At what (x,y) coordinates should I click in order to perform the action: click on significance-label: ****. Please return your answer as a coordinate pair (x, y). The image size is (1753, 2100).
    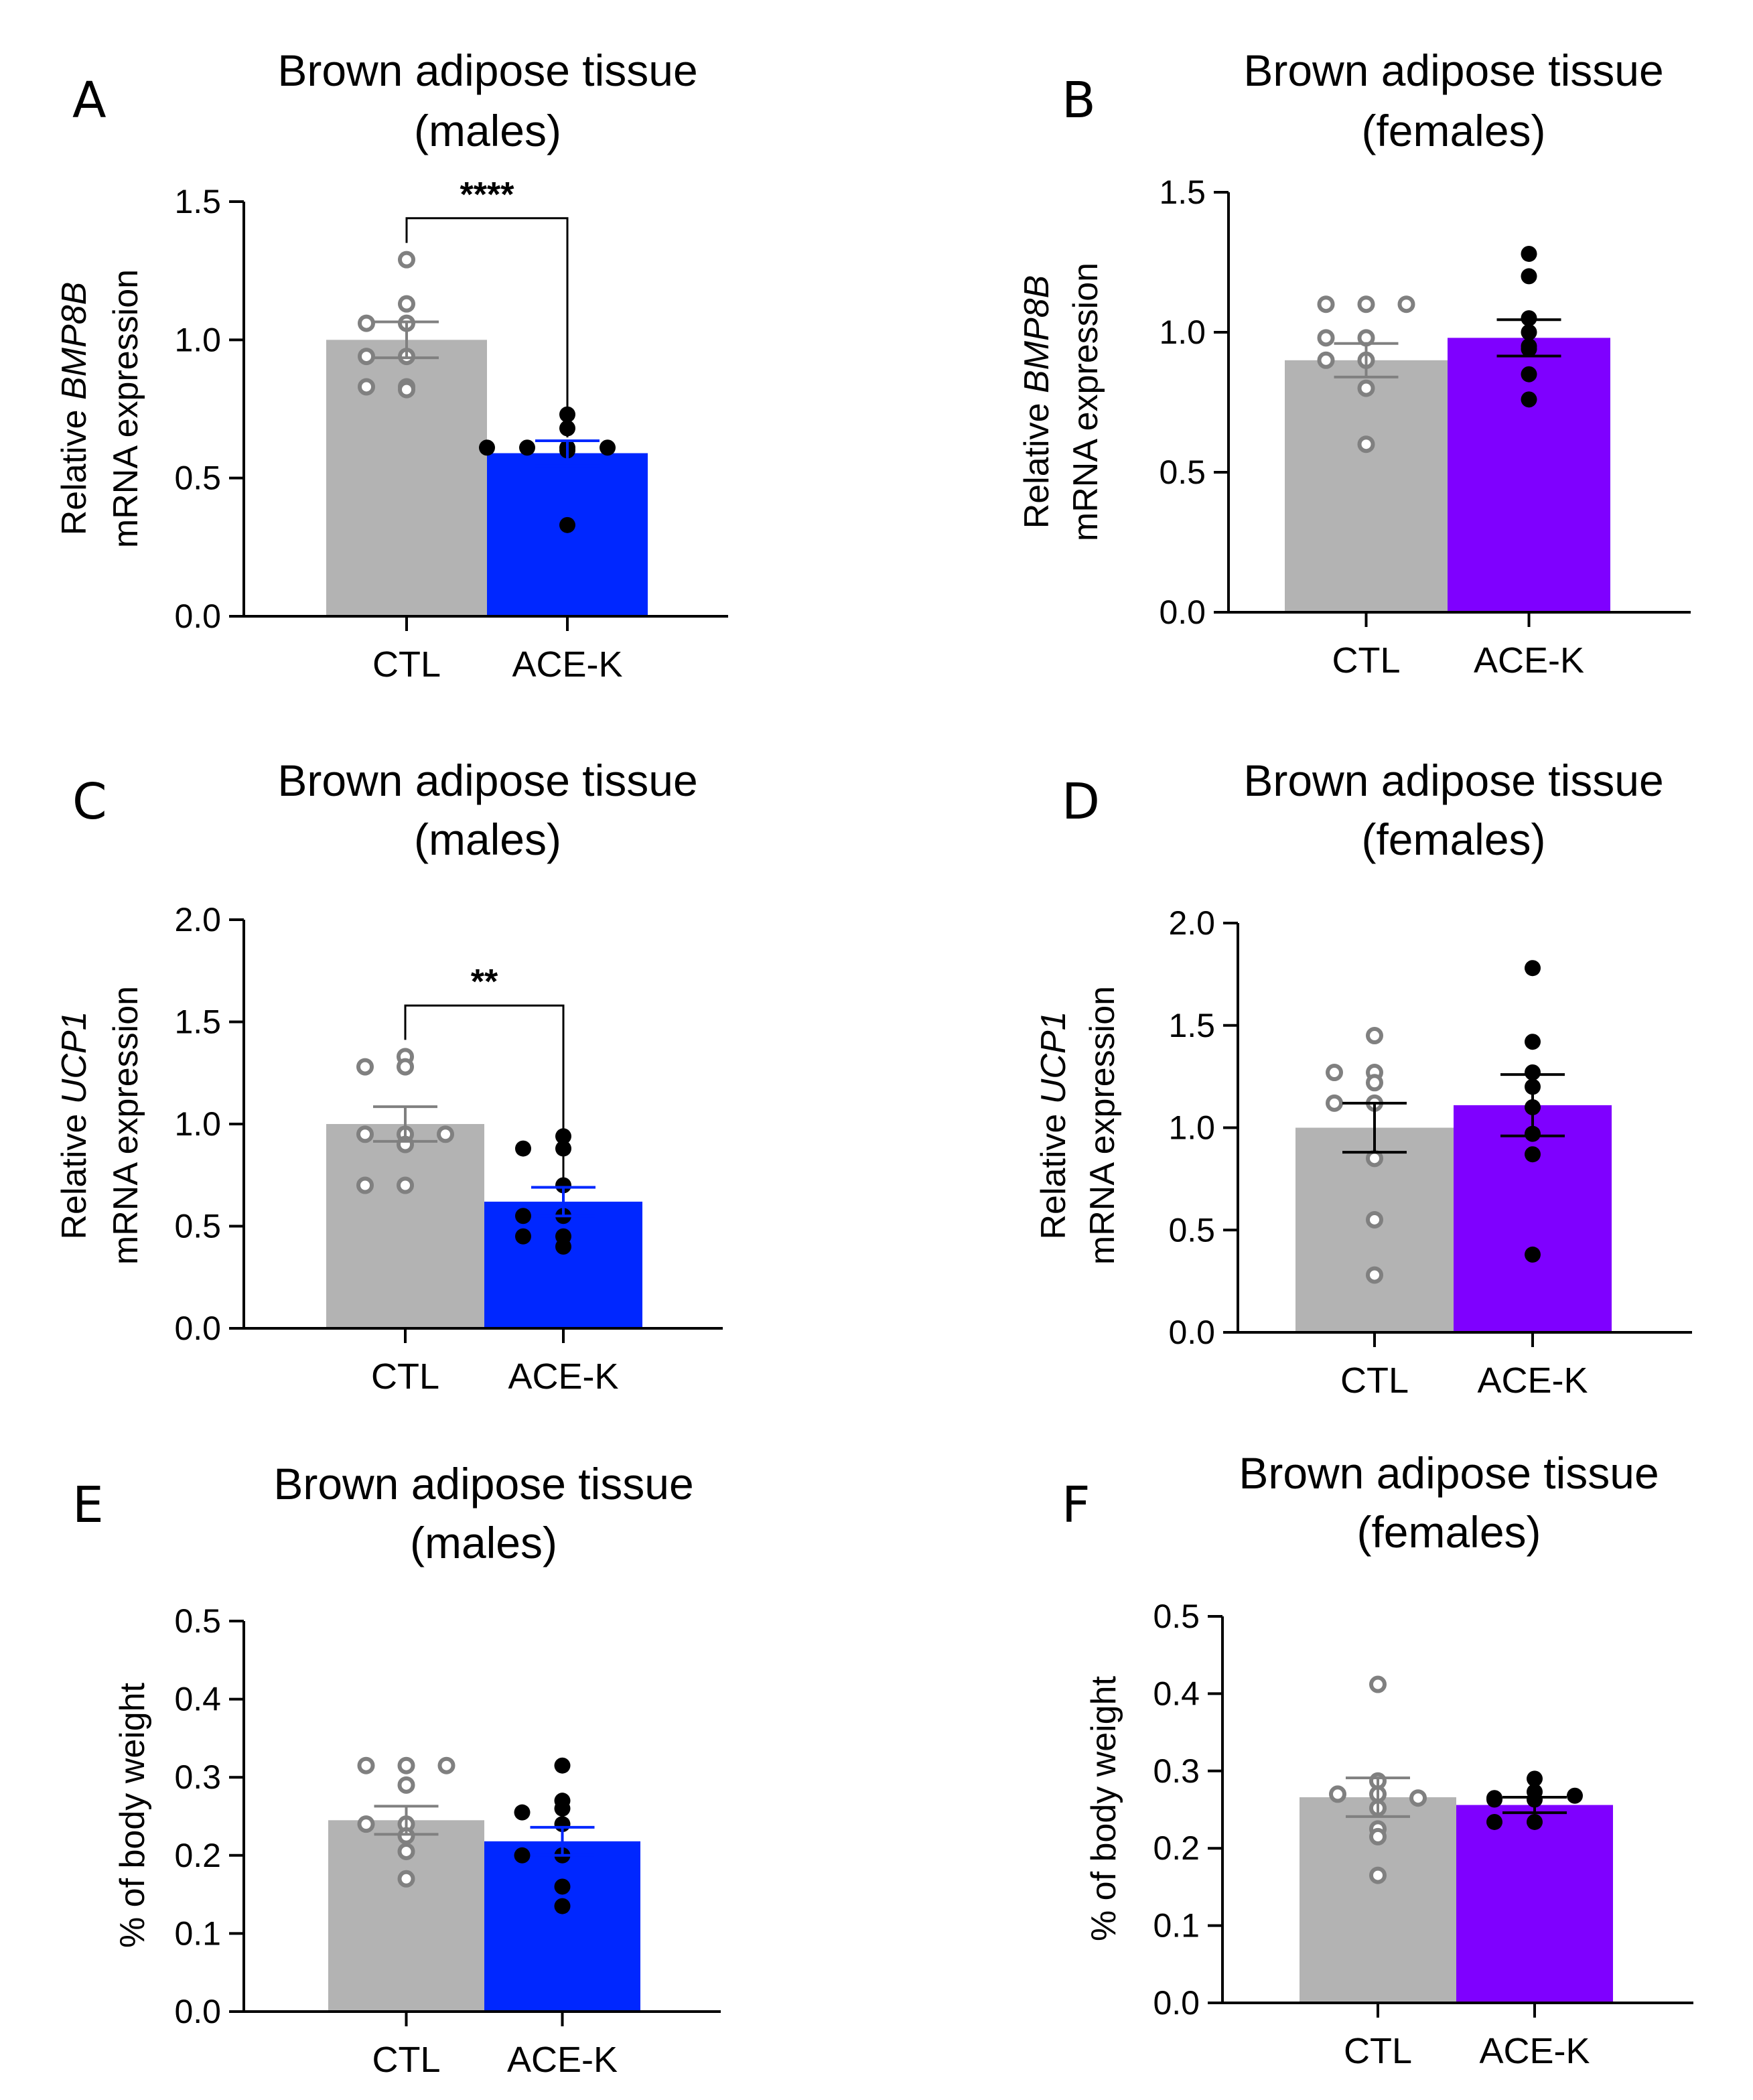
    Looking at the image, I should click on (488, 195).